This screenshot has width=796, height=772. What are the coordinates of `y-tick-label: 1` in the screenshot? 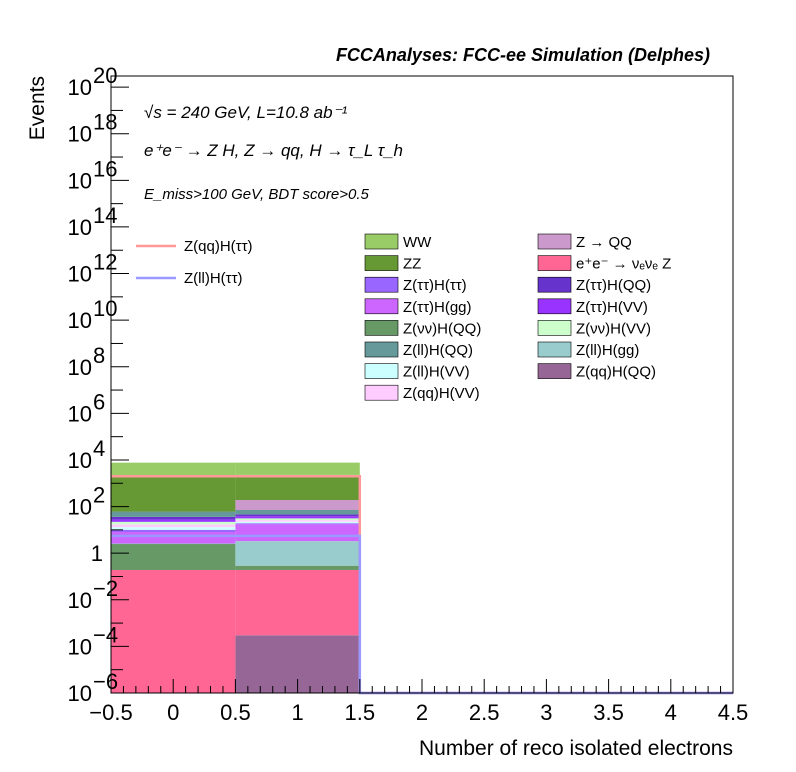 It's located at (97, 553).